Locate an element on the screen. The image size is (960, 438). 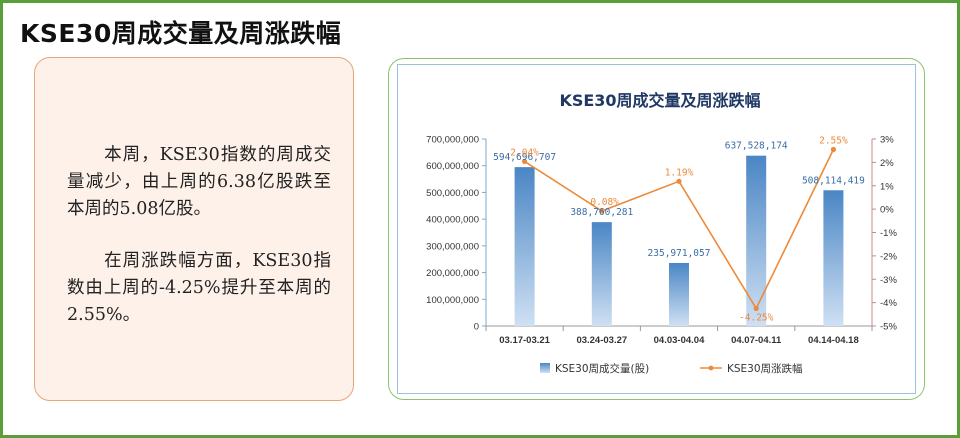
right-tick-label: -2% is located at coordinates (888, 256).